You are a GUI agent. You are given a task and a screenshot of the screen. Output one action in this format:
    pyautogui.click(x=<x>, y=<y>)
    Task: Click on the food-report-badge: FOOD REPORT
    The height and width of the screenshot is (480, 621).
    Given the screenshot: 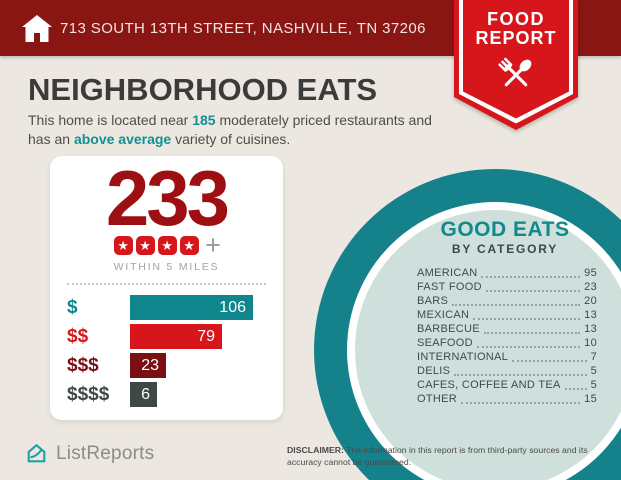 What is the action you would take?
    pyautogui.click(x=516, y=66)
    